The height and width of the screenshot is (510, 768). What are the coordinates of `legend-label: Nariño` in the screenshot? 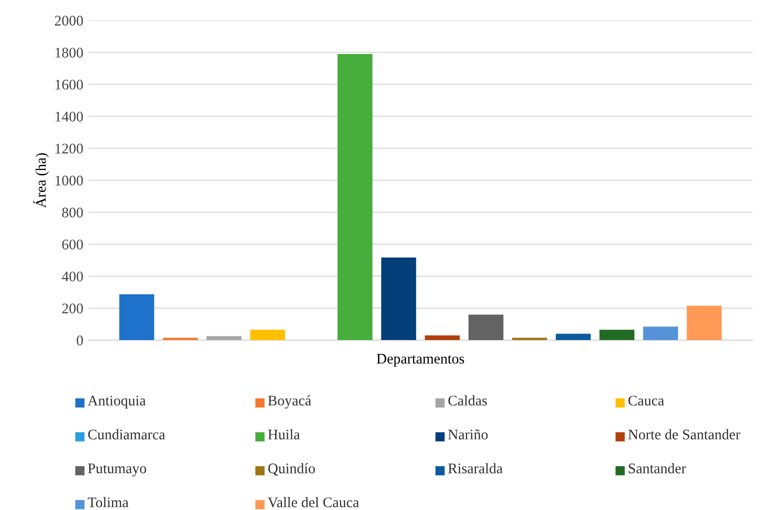 It's located at (468, 434).